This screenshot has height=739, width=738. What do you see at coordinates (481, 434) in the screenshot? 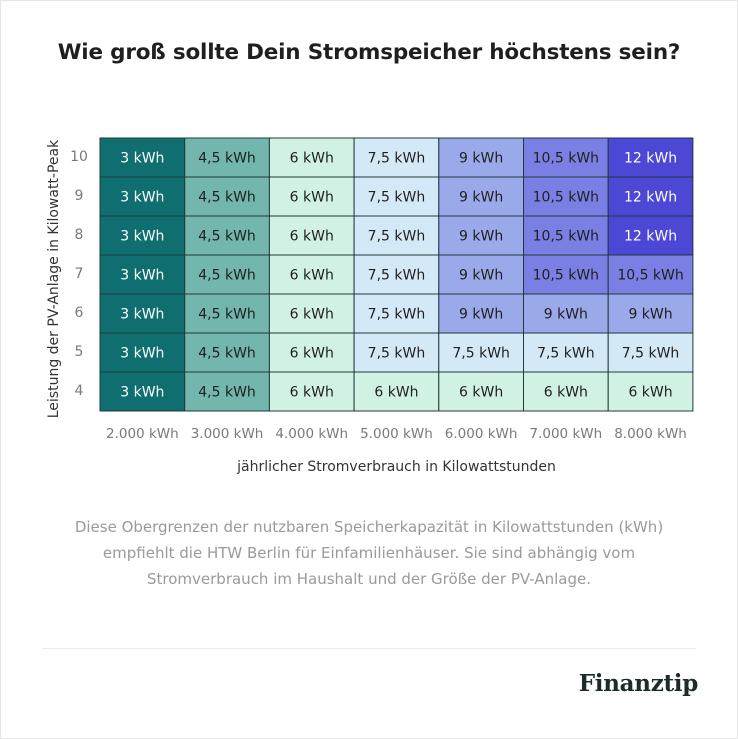
I see `x-tick-label: 6.000 kWh` at bounding box center [481, 434].